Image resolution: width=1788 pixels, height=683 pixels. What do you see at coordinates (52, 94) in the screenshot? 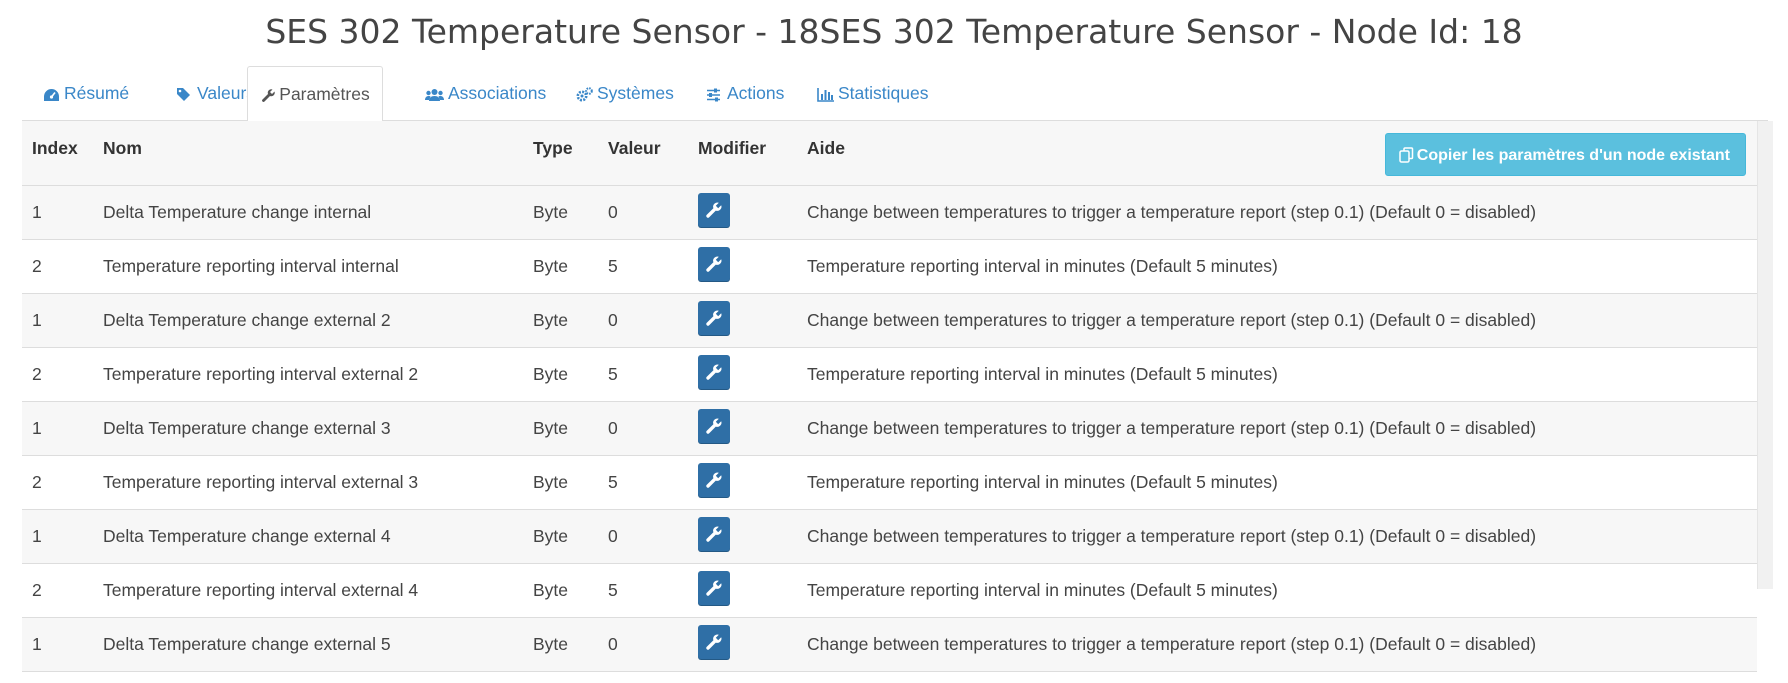
I see `dashboard-icon` at bounding box center [52, 94].